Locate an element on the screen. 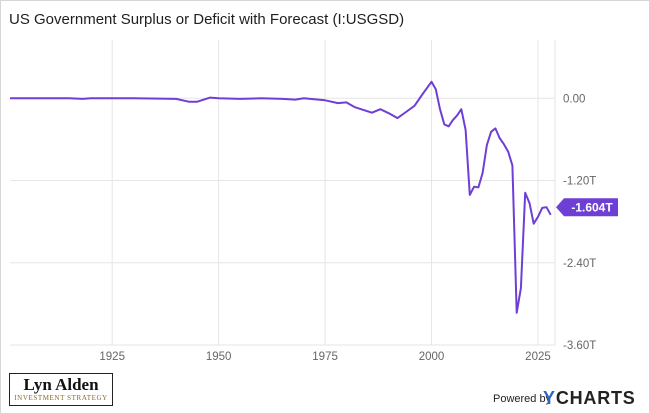 The image size is (650, 414). x-tick-label: 1975 is located at coordinates (325, 357).